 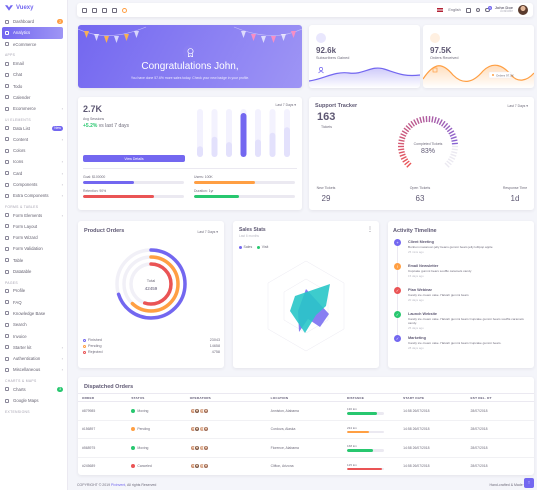 I want to click on sidebar-item-label: Form Elements, so click(x=28, y=215).